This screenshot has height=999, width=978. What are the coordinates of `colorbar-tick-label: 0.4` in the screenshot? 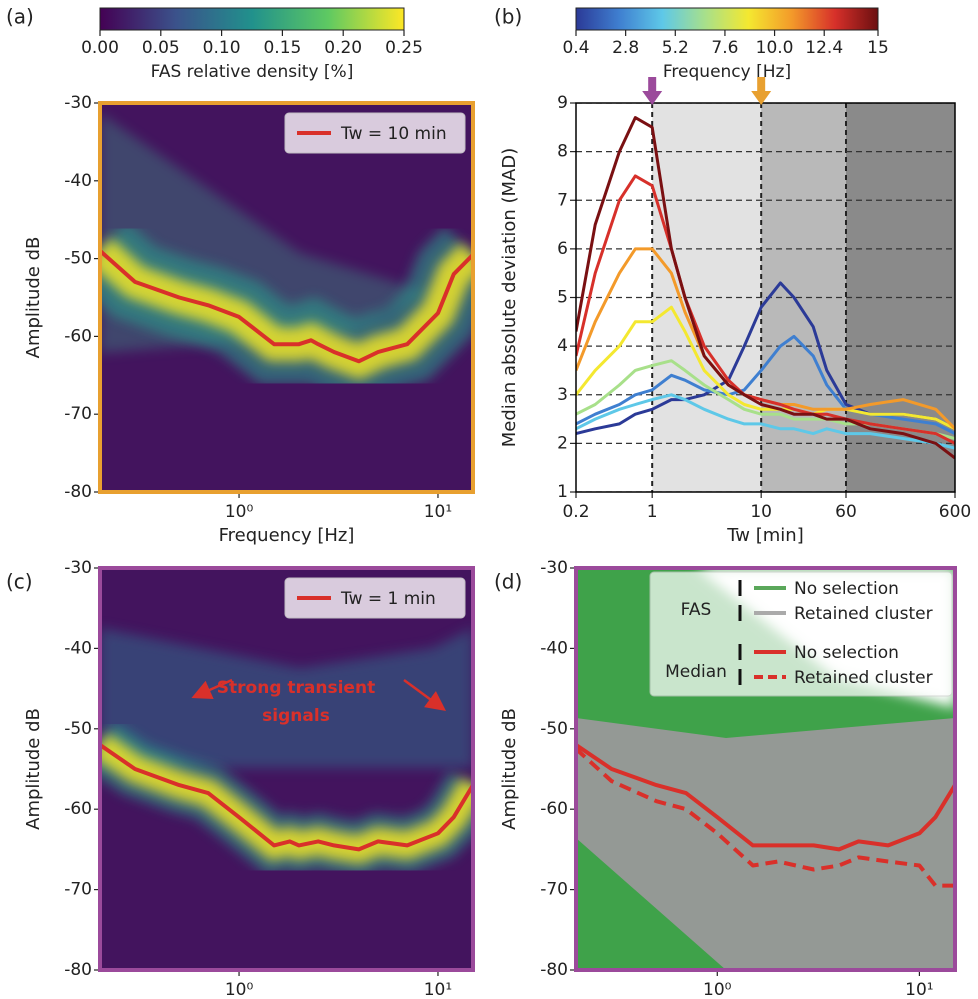 It's located at (575, 48).